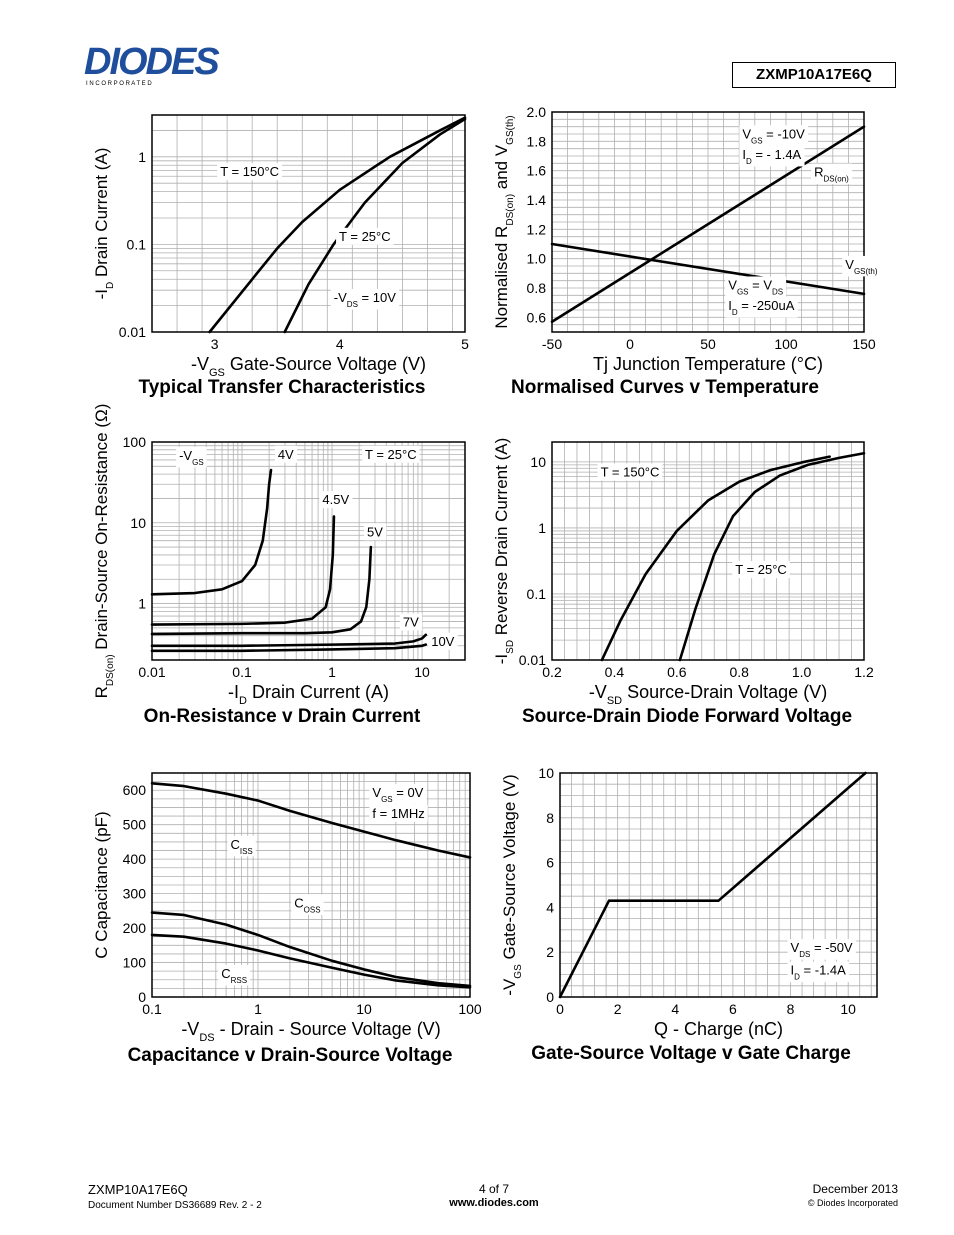 Image resolution: width=954 pixels, height=1235 pixels. Describe the element at coordinates (340, 344) in the screenshot. I see `x-tick-label: 4` at that location.